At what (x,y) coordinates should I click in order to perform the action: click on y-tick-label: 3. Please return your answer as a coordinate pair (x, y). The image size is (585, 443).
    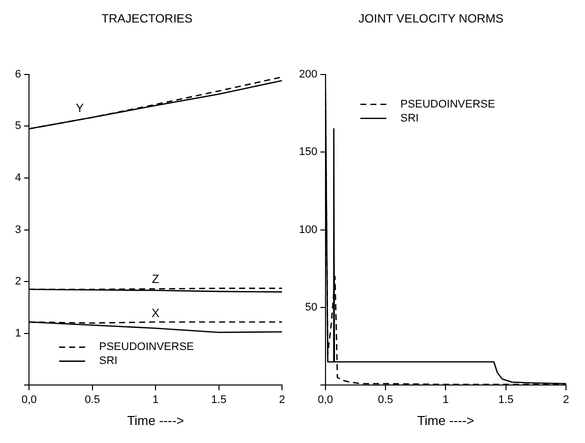
    Looking at the image, I should click on (18, 230).